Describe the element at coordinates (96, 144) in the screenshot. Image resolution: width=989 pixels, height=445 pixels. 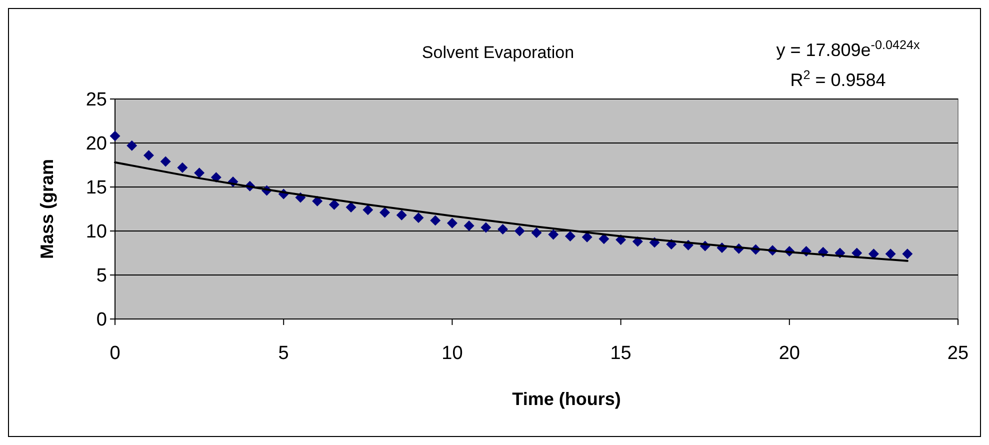
I see `y-tick-label: 20` at that location.